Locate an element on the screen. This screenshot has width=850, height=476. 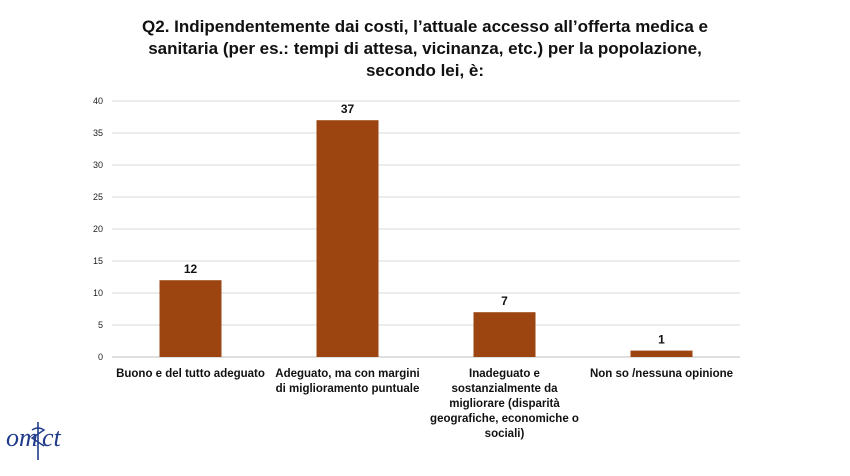
data-label: 12 is located at coordinates (191, 269).